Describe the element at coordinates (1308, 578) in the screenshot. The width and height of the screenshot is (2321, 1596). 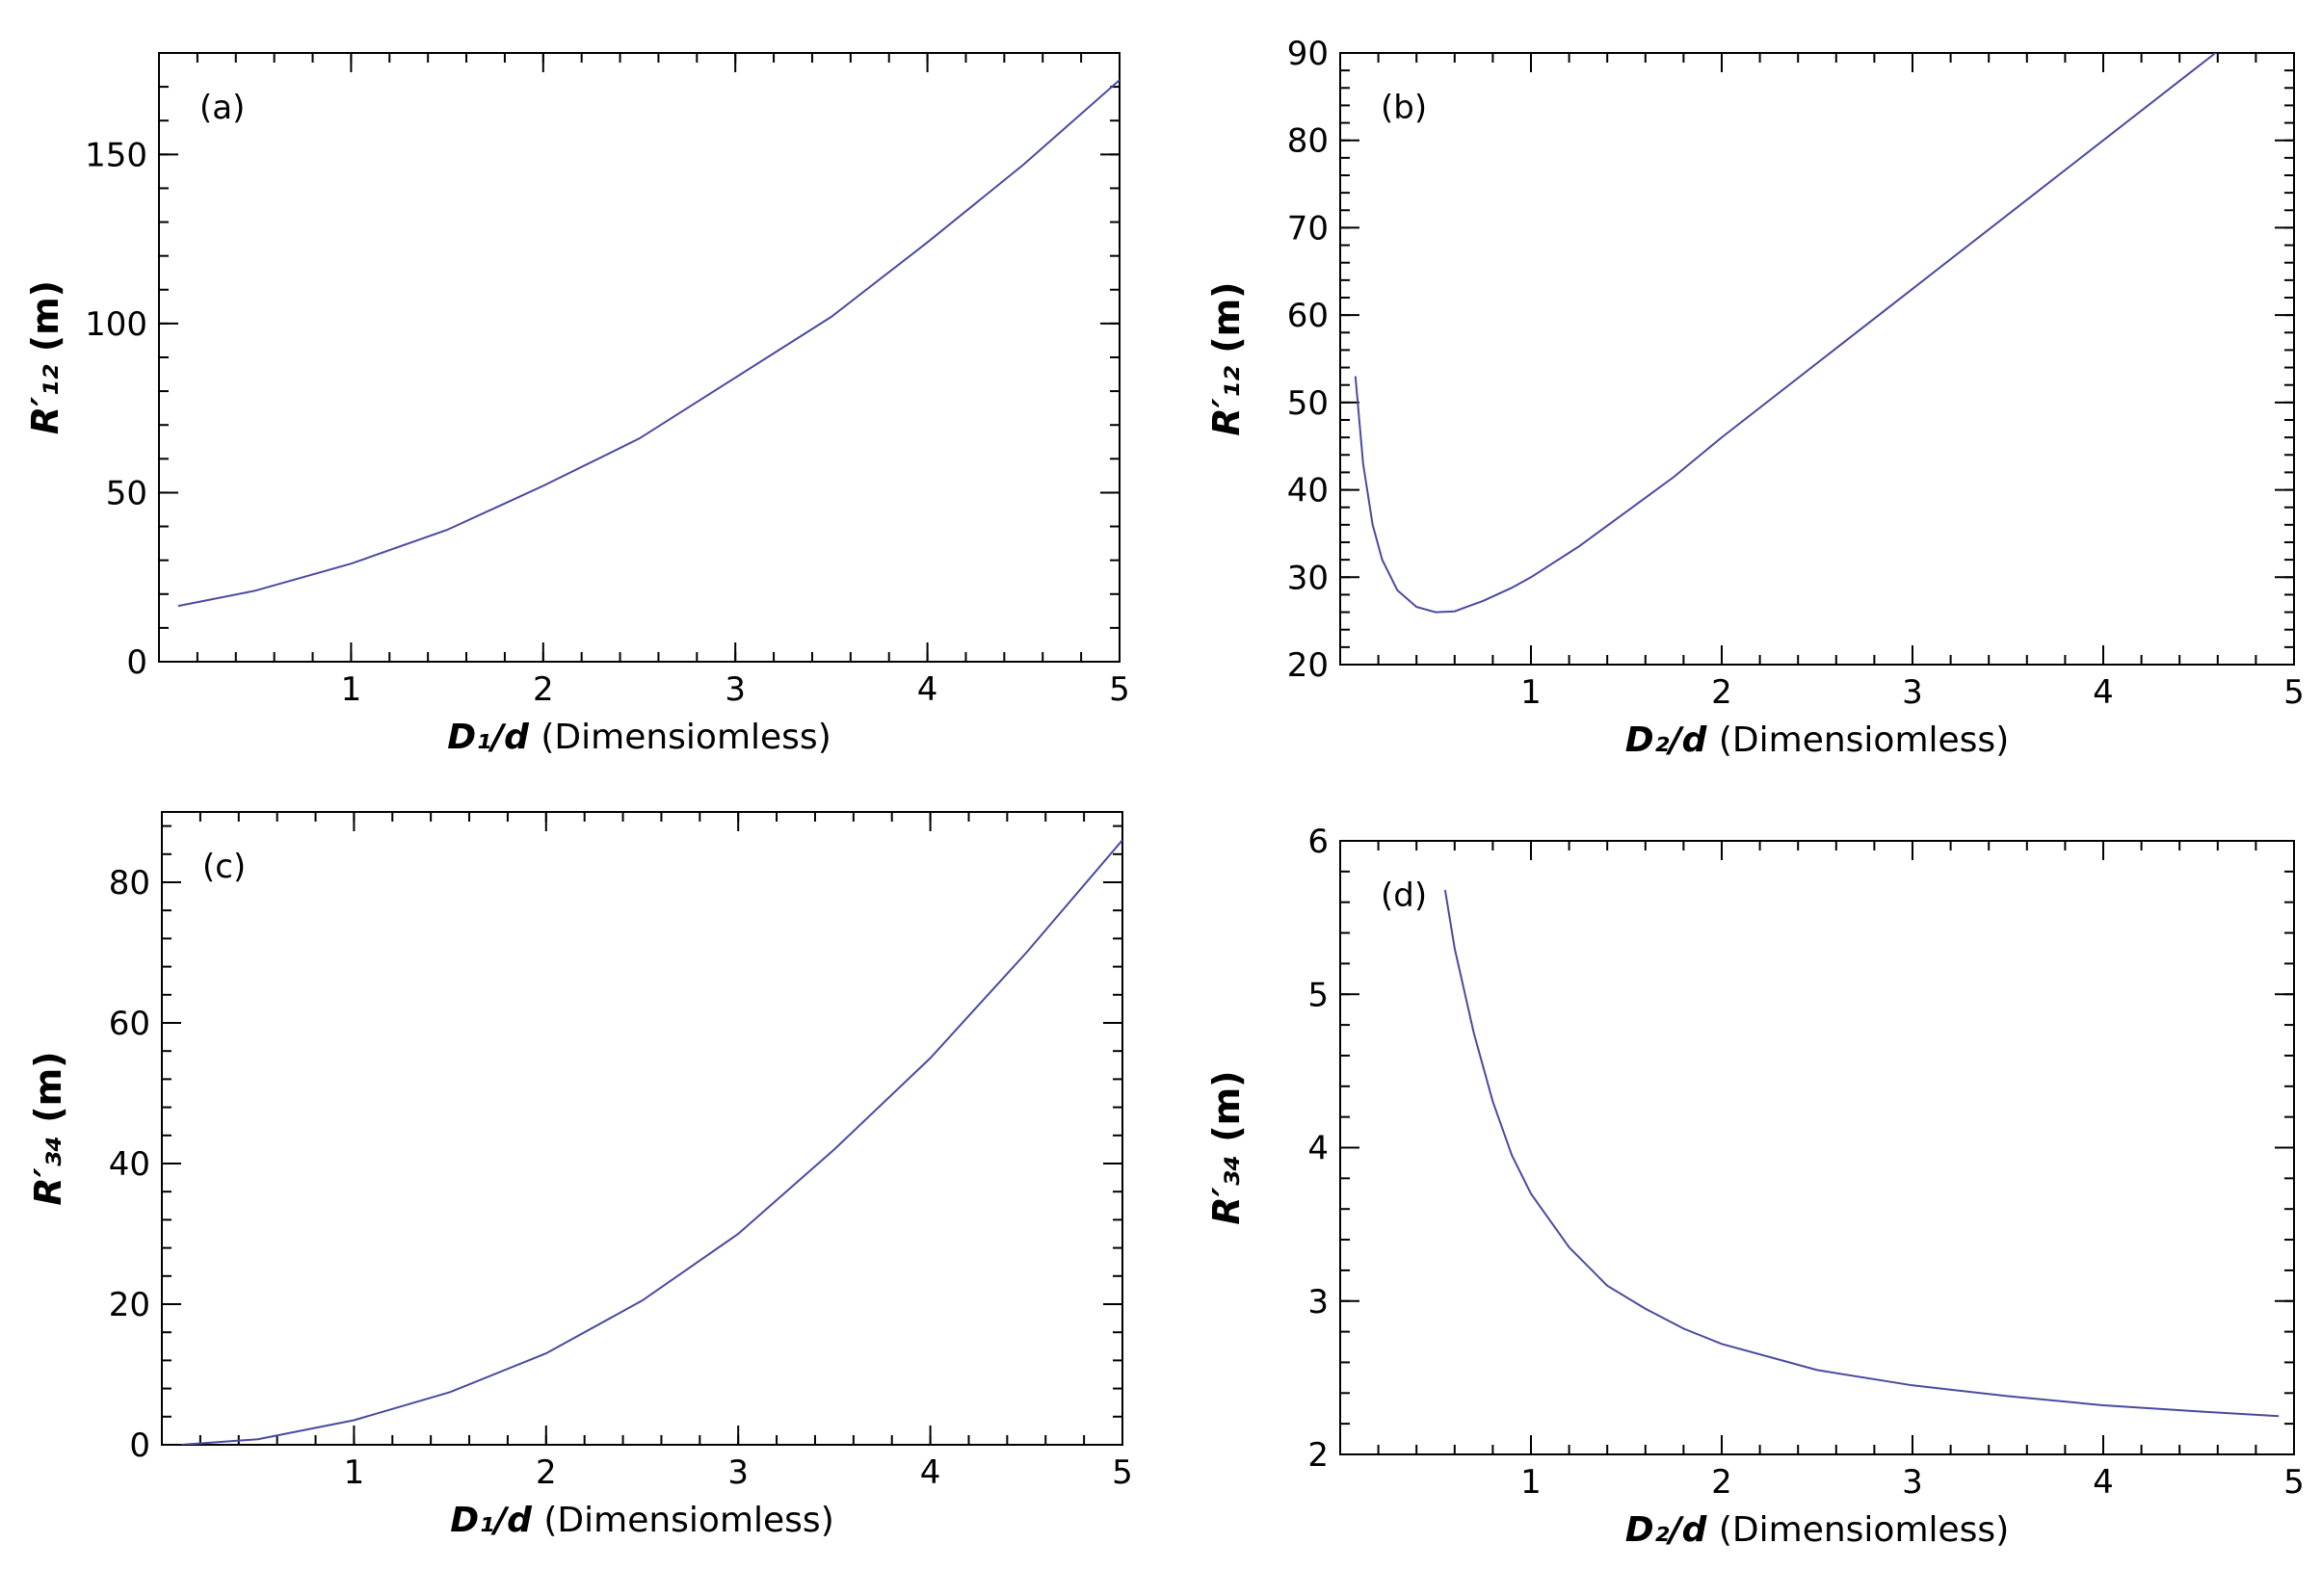
I see `y-tick-label: 30` at that location.